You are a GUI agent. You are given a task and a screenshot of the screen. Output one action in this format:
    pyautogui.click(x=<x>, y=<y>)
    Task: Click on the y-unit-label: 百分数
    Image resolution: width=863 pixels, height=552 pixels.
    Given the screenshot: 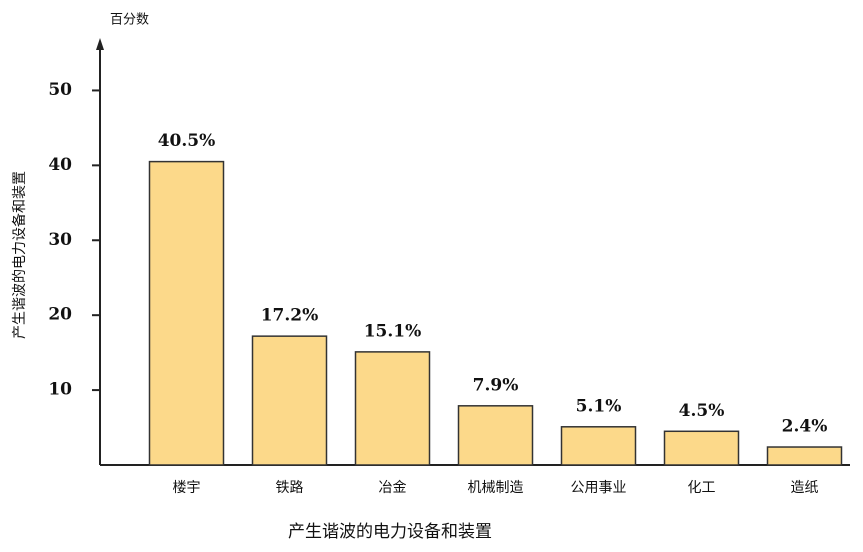 What is the action you would take?
    pyautogui.click(x=129, y=20)
    